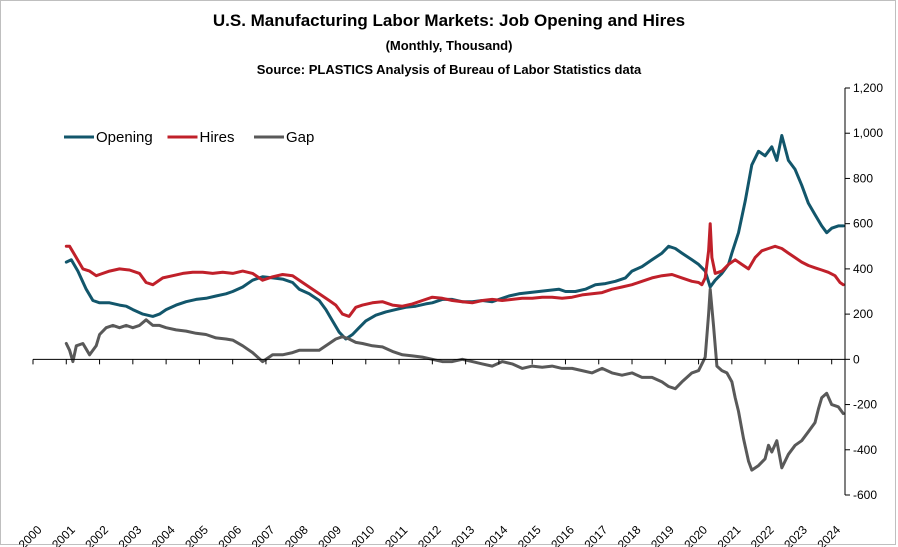 This screenshot has width=898, height=547. Describe the element at coordinates (629, 535) in the screenshot. I see `x-tick-label: 2018` at that location.